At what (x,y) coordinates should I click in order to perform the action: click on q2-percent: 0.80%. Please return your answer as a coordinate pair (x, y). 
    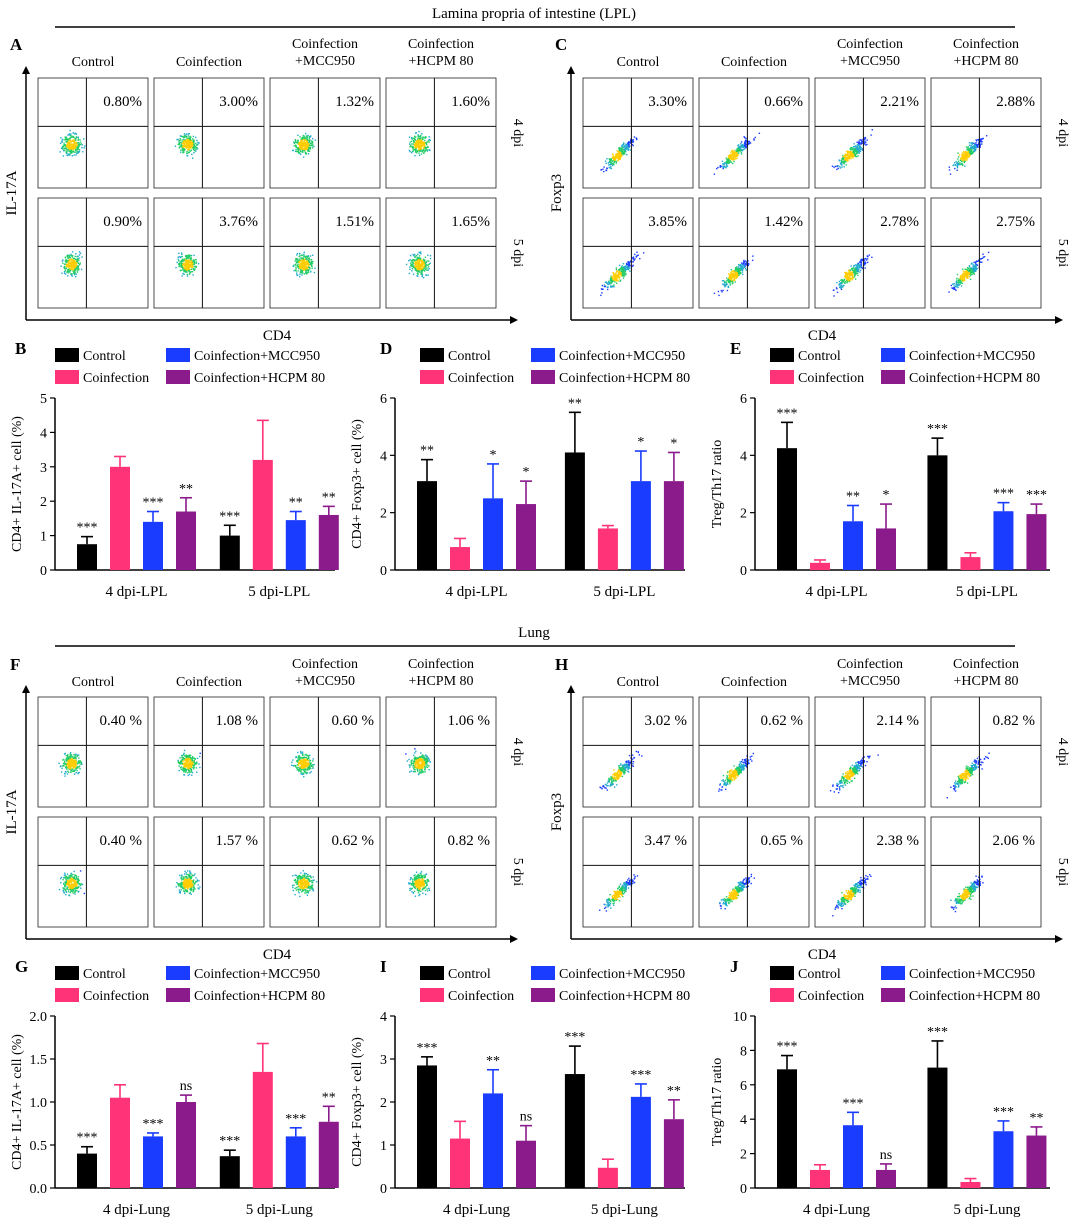
    Looking at the image, I should click on (122, 102).